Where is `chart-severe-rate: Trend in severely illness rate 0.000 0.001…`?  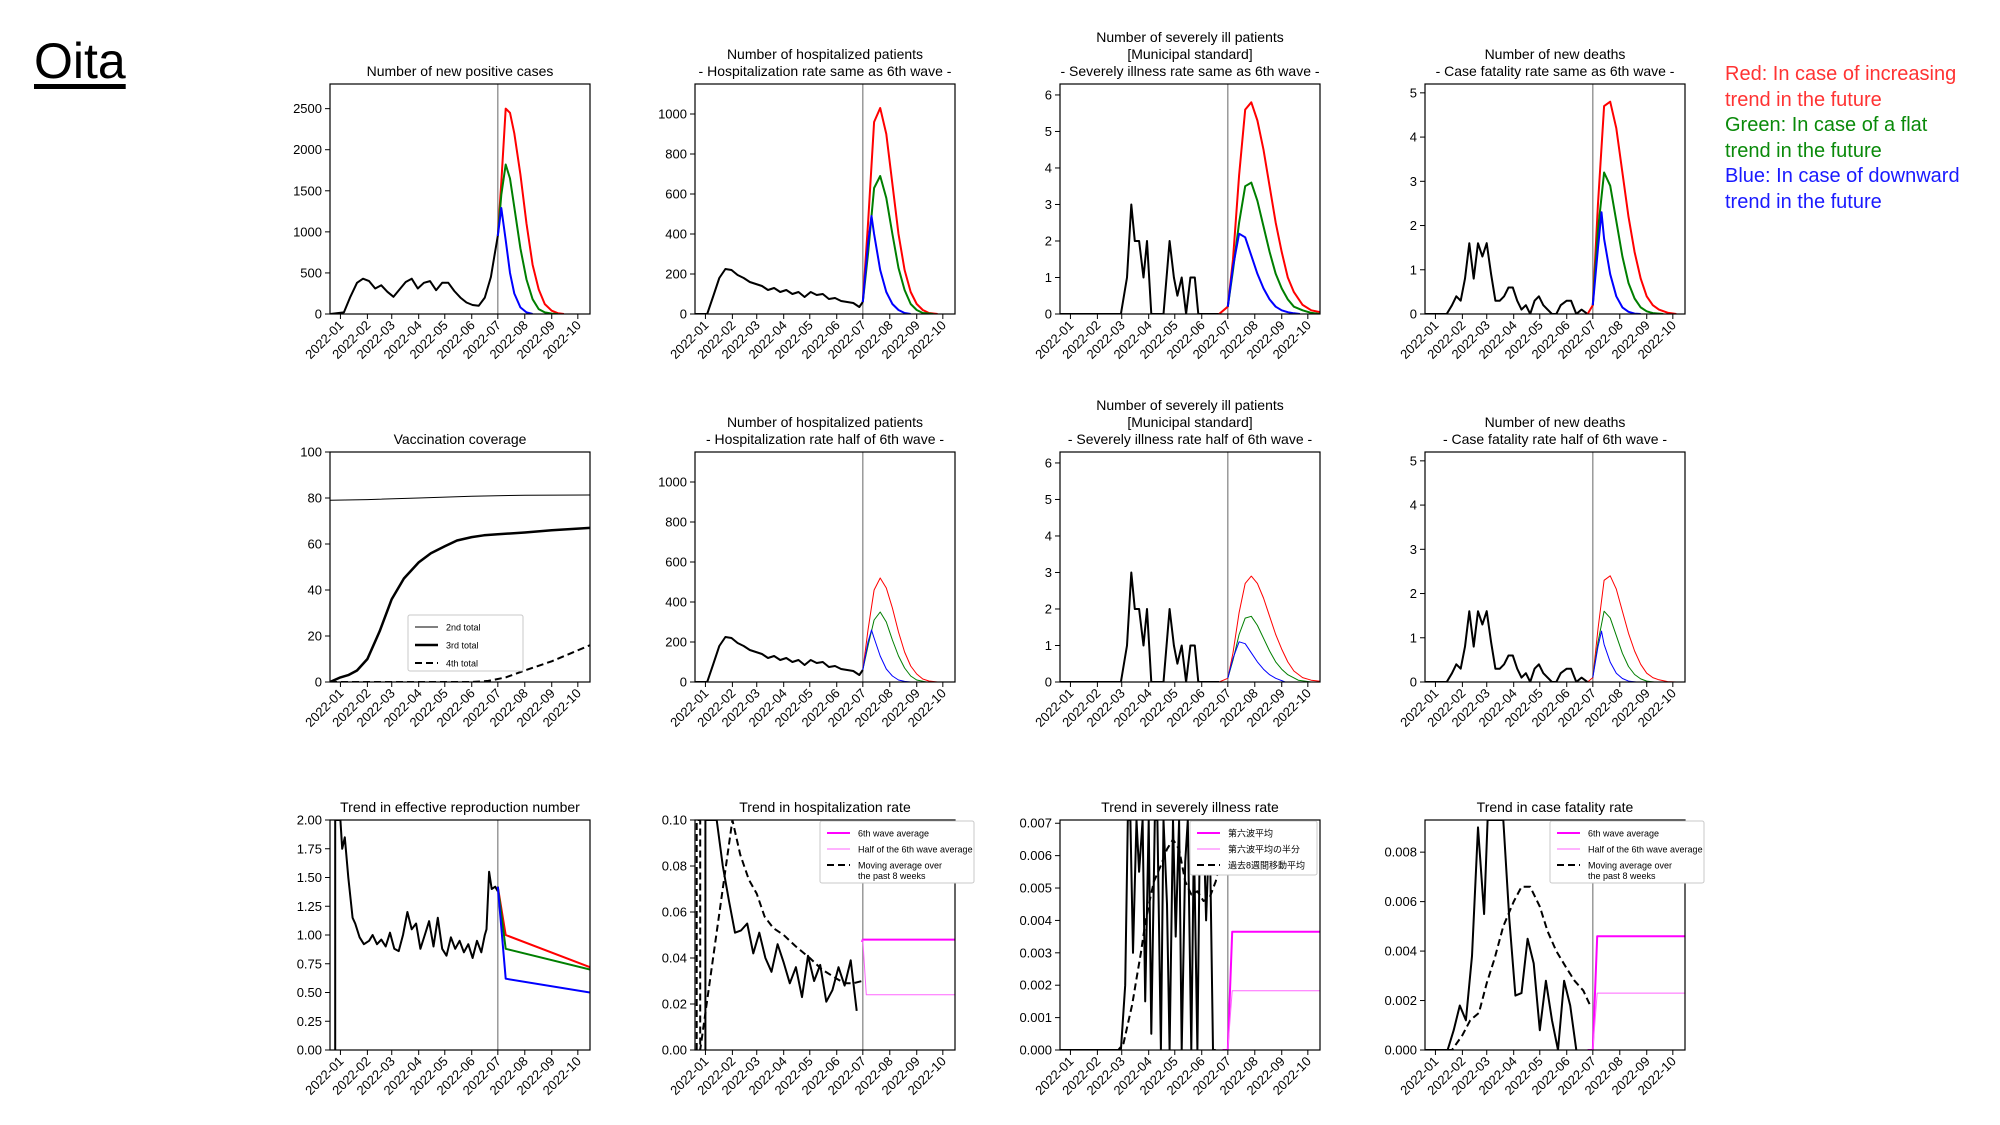 chart-severe-rate: Trend in severely illness rate 0.000 0.001… is located at coordinates (1170, 948).